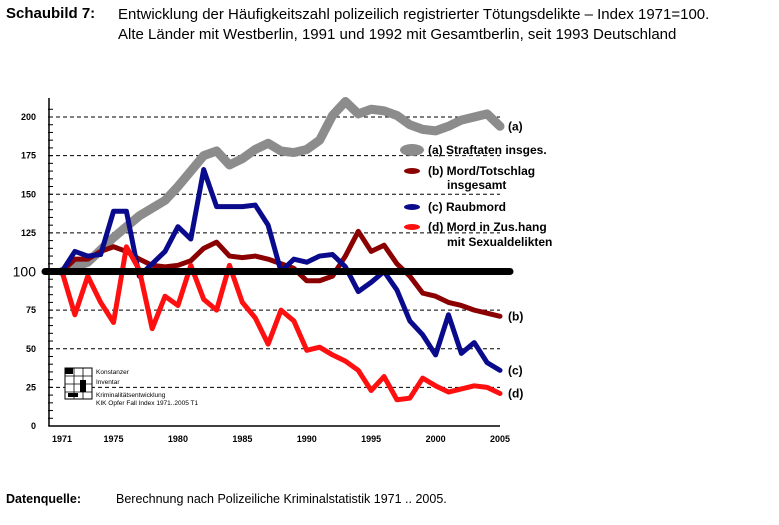  I want to click on watermark-line-1: Konstanzer, so click(113, 372).